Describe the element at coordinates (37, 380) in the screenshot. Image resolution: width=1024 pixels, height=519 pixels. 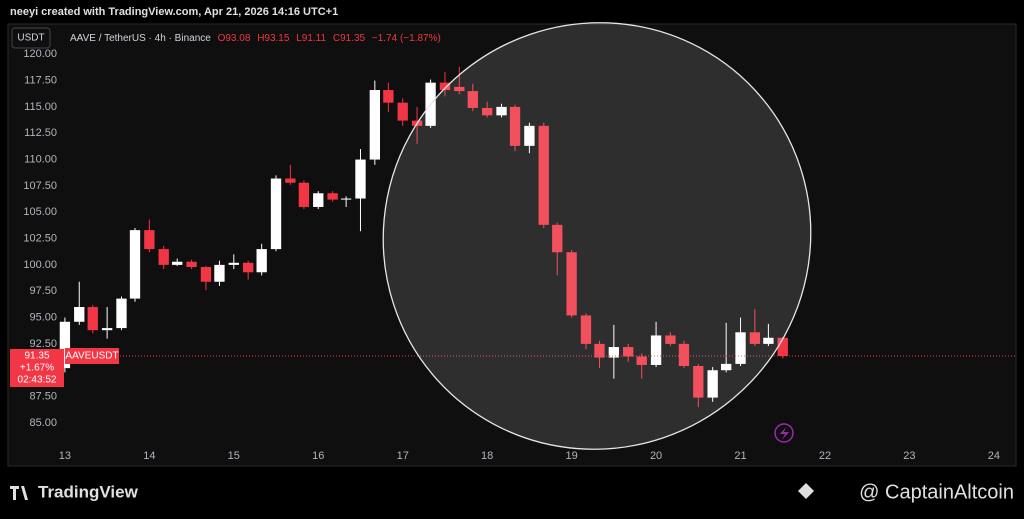
I see `price-tag-countdown: 02:43:52` at that location.